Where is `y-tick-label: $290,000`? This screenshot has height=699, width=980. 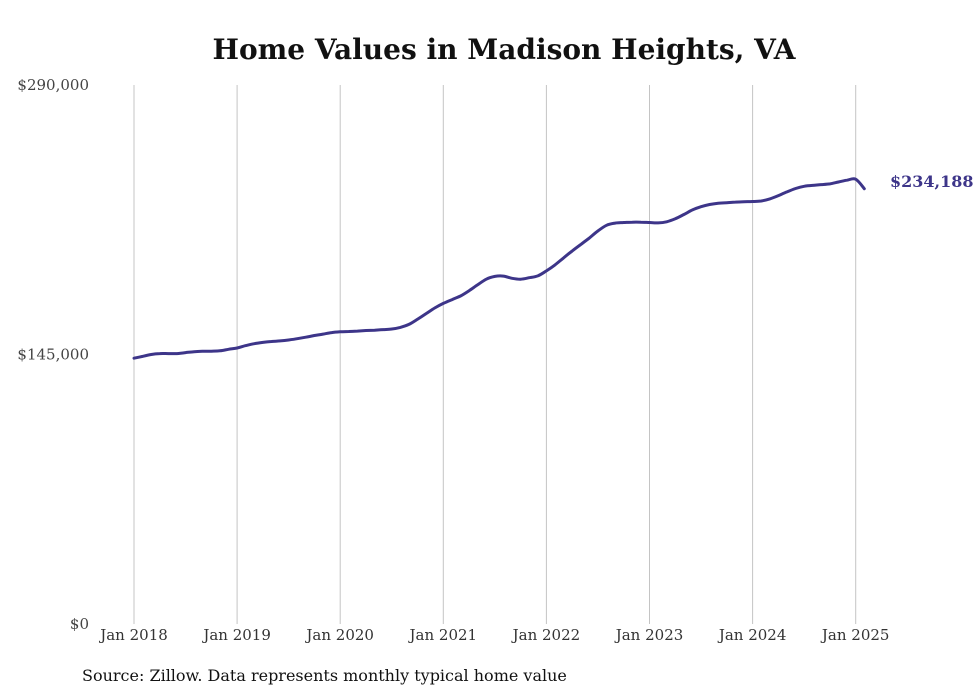
y-tick-label: $290,000 is located at coordinates (53, 85).